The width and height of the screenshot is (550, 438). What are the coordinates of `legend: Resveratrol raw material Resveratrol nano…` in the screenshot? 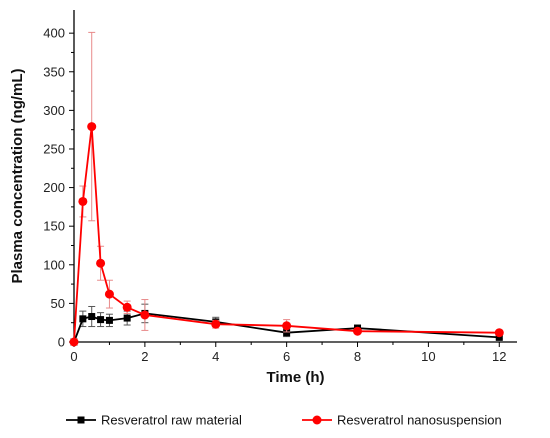 It's located at (284, 420).